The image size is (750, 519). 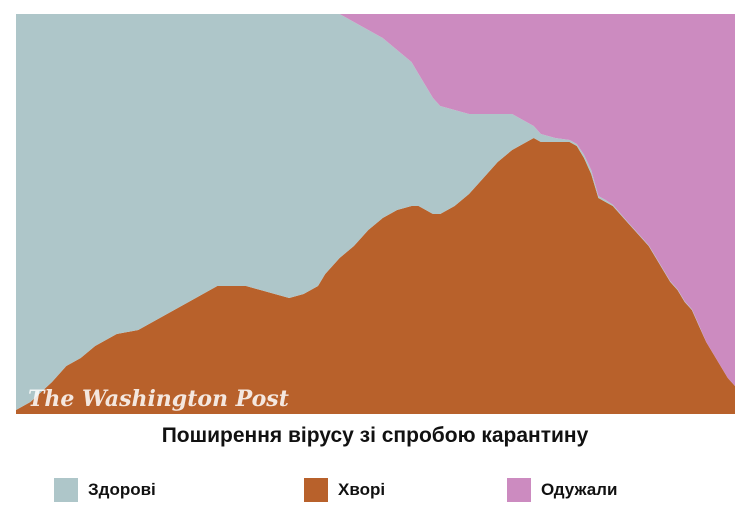 I want to click on legend-swatch-healthy, so click(x=66, y=490).